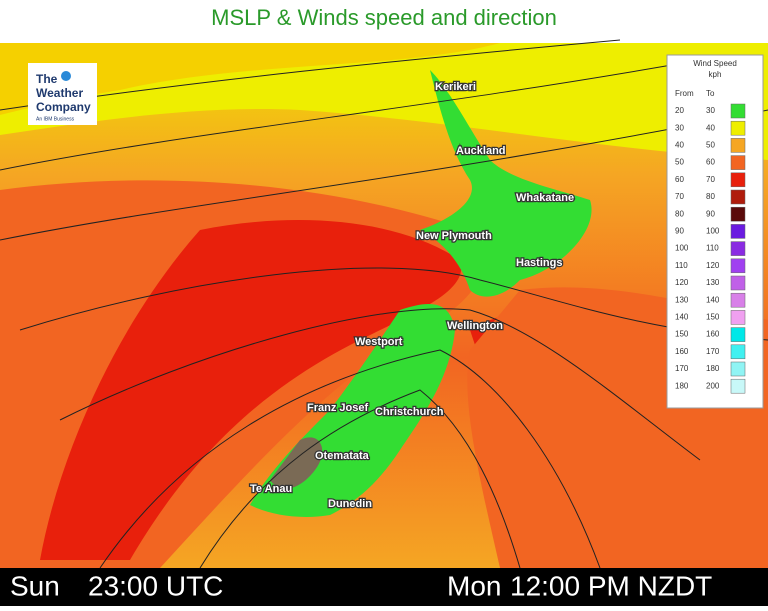 The image size is (768, 611). What do you see at coordinates (337, 408) in the screenshot?
I see `city-label: Franz Josef` at bounding box center [337, 408].